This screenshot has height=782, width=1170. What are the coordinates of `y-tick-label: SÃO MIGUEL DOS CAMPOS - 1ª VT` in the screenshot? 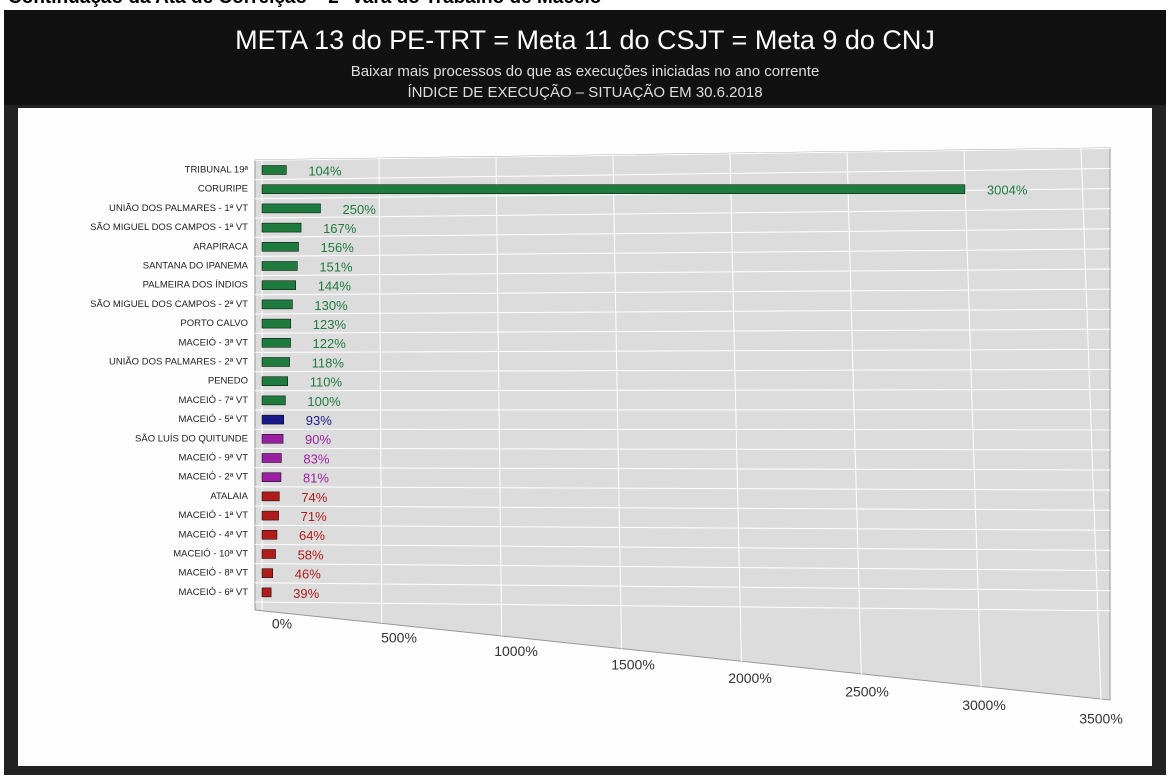 It's located at (169, 227).